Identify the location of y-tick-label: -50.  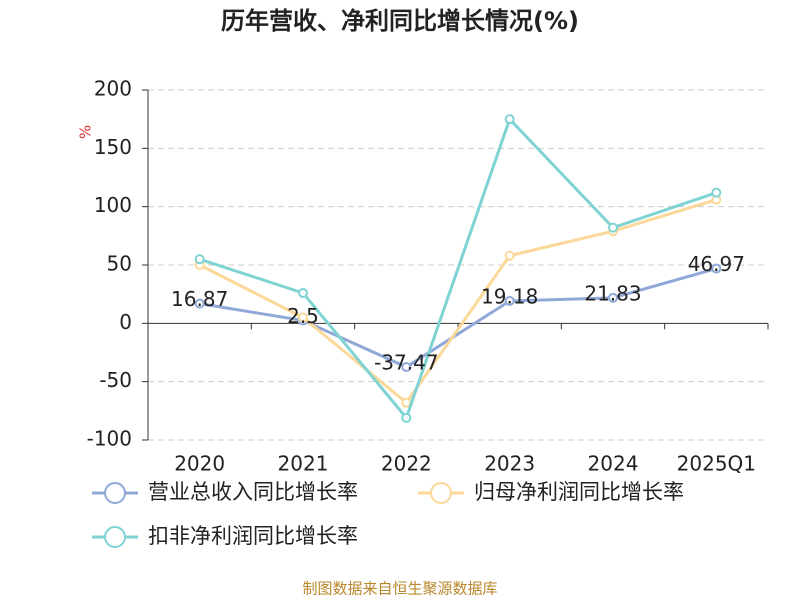
(115, 380).